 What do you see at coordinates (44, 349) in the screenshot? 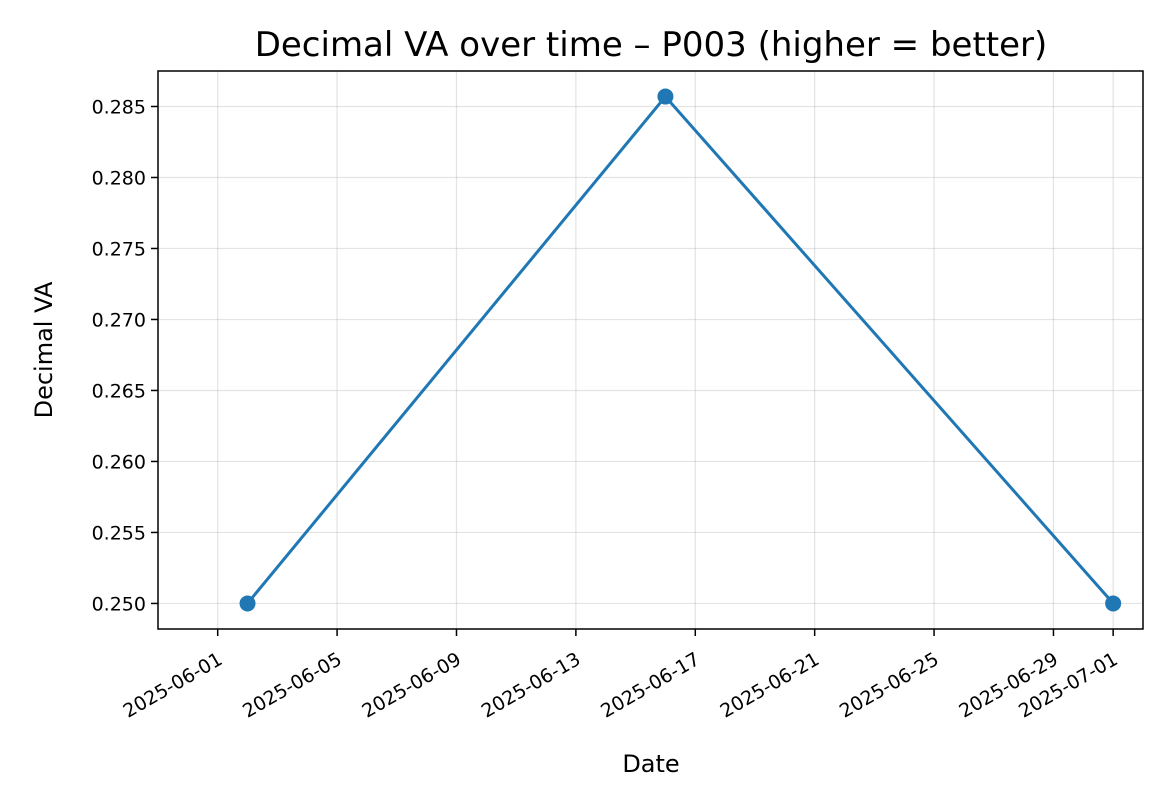
I see `y-axis-label: Decimal VA` at bounding box center [44, 349].